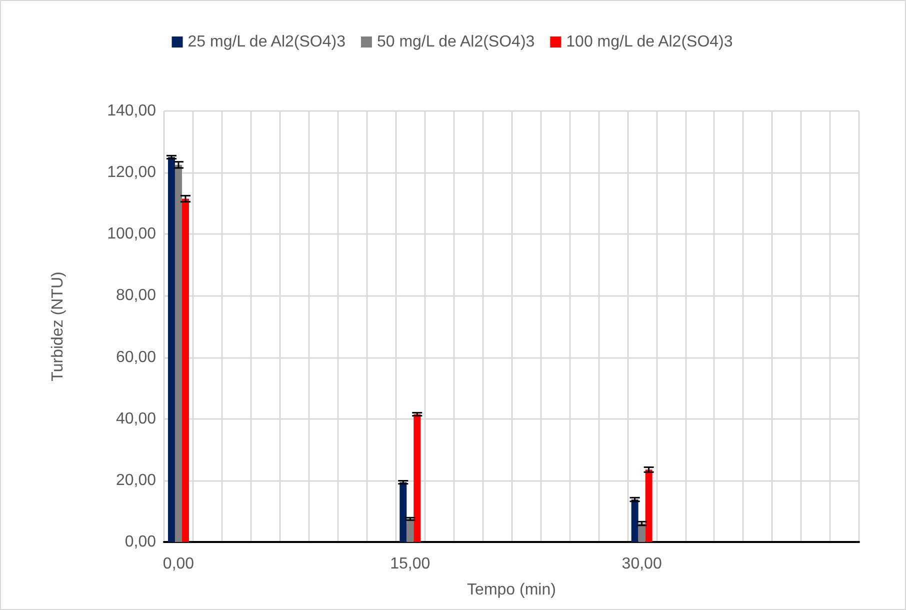 The height and width of the screenshot is (610, 906). What do you see at coordinates (131, 111) in the screenshot?
I see `y-tick-label: 140,00` at bounding box center [131, 111].